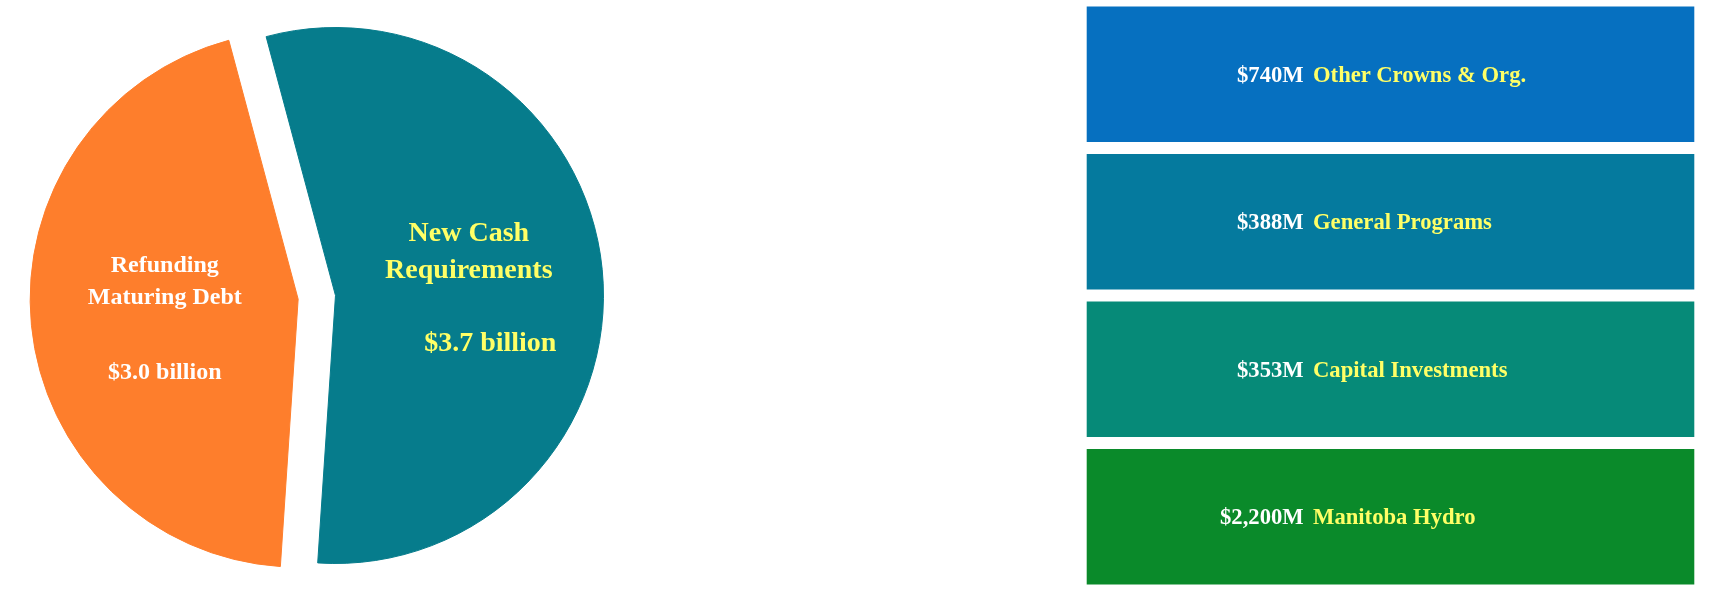 The image size is (1726, 611). Describe the element at coordinates (165, 371) in the screenshot. I see `data-label: $3.0 billion` at that location.